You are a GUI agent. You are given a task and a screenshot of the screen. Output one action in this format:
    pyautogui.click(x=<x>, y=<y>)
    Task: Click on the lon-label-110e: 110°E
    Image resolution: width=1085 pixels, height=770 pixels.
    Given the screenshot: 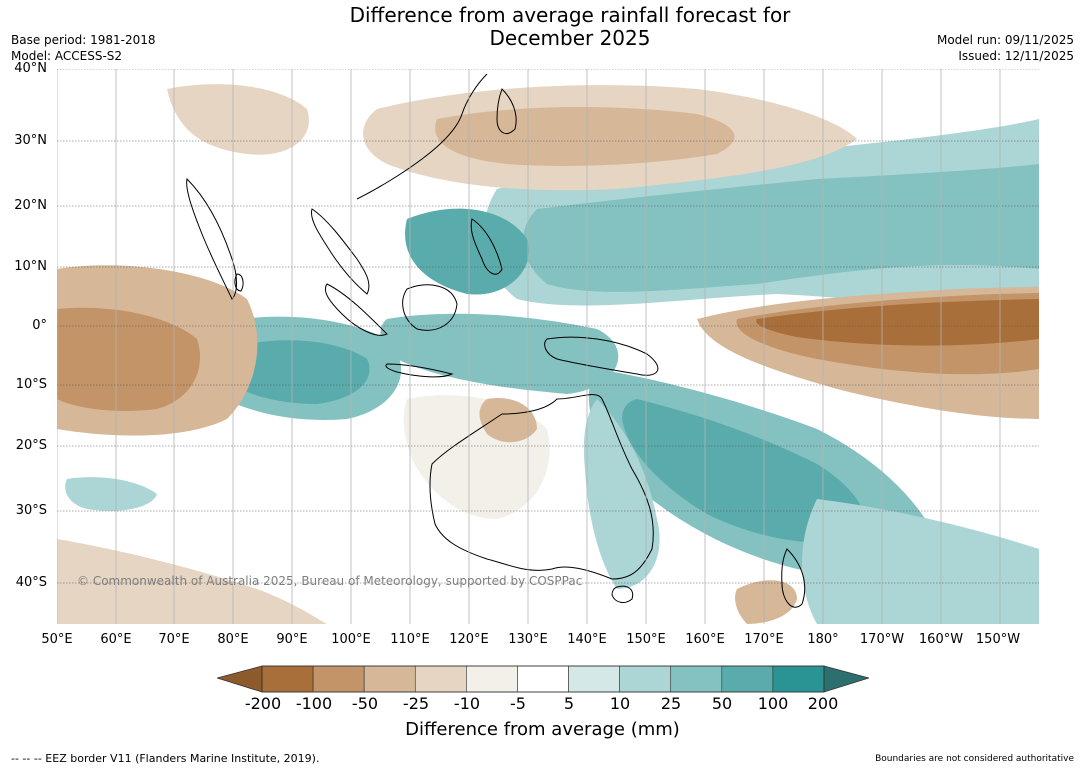 What is the action you would take?
    pyautogui.click(x=410, y=639)
    